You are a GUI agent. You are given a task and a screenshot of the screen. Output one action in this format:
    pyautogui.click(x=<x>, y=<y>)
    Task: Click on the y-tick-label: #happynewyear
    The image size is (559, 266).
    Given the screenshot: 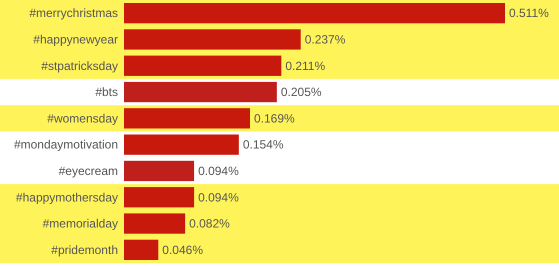 What is the action you would take?
    pyautogui.click(x=75, y=39)
    